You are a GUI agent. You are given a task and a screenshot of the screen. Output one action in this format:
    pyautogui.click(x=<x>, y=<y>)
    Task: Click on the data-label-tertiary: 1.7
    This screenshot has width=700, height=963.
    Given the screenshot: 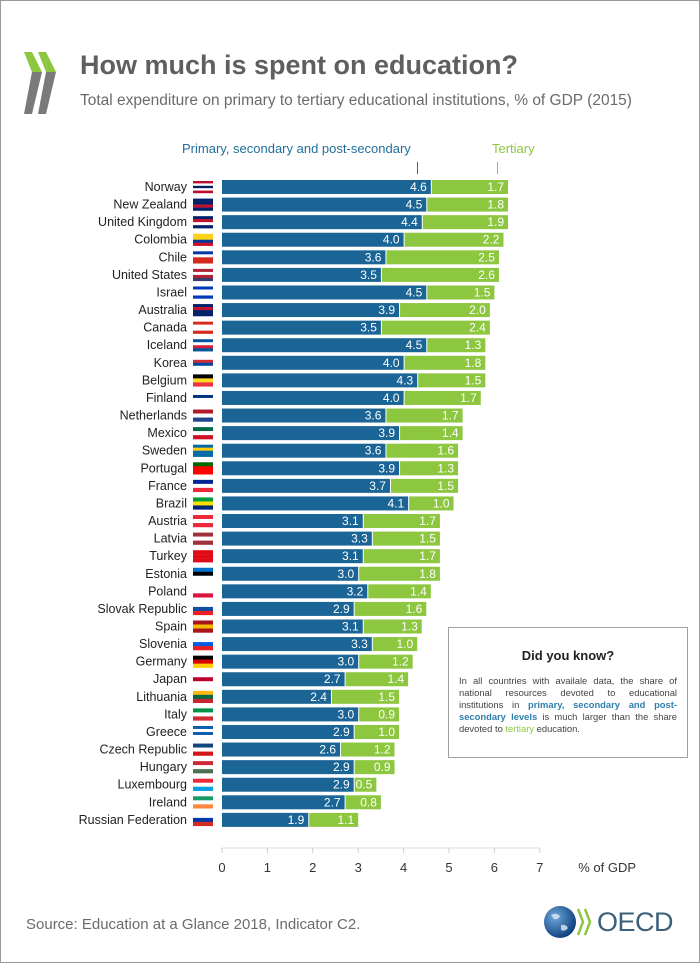 What is the action you would take?
    pyautogui.click(x=450, y=416)
    